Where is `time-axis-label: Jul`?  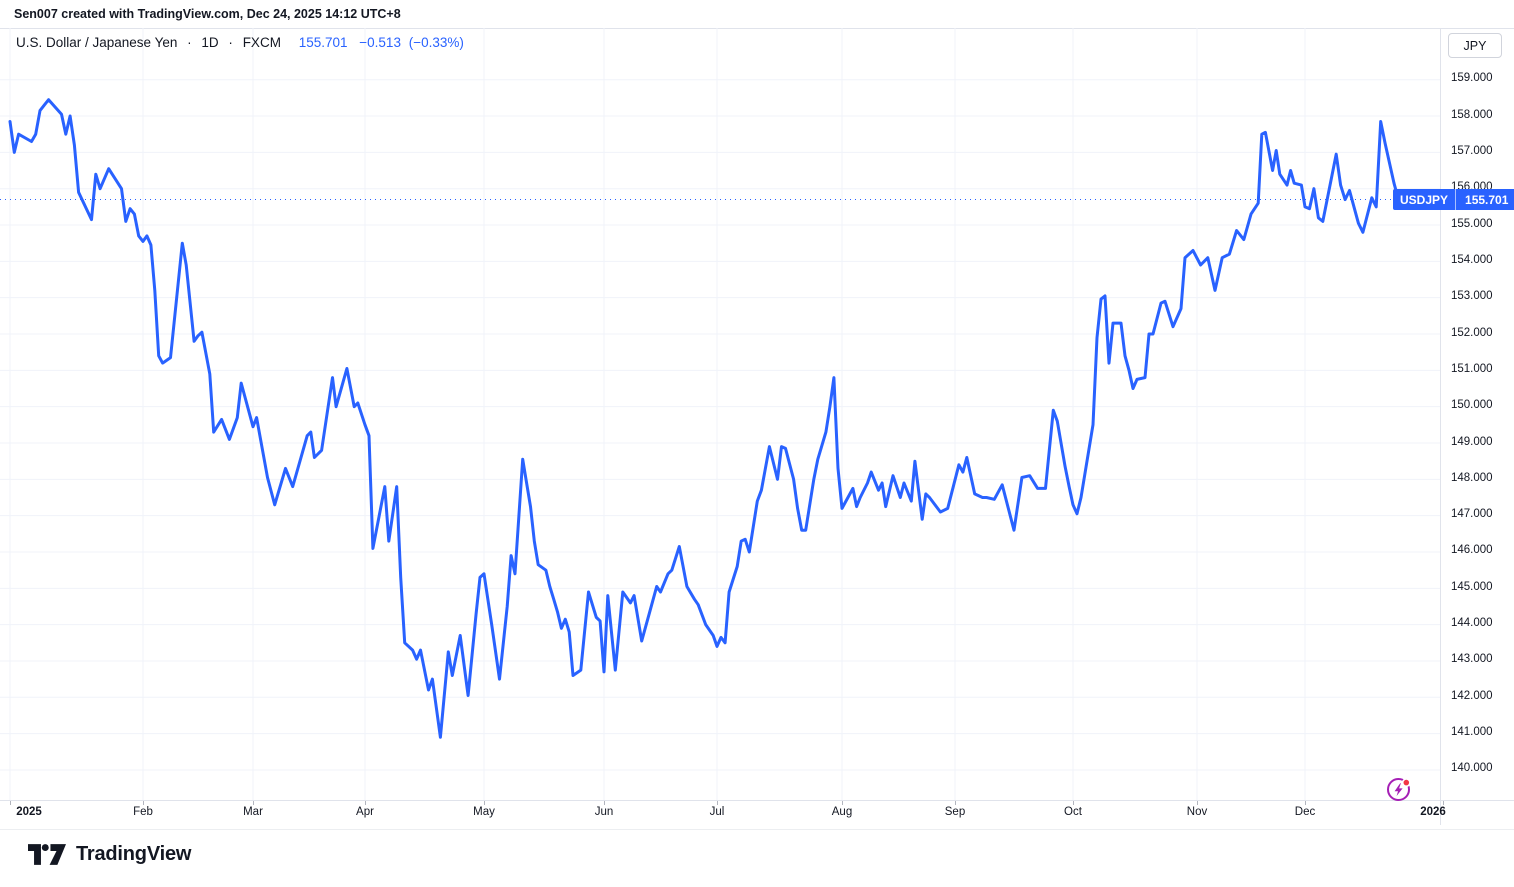 time-axis-label: Jul is located at coordinates (717, 812).